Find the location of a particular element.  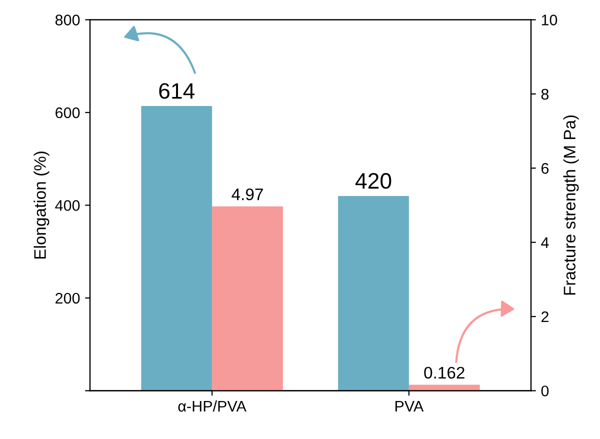

y2-tick-label: 10 is located at coordinates (550, 20).